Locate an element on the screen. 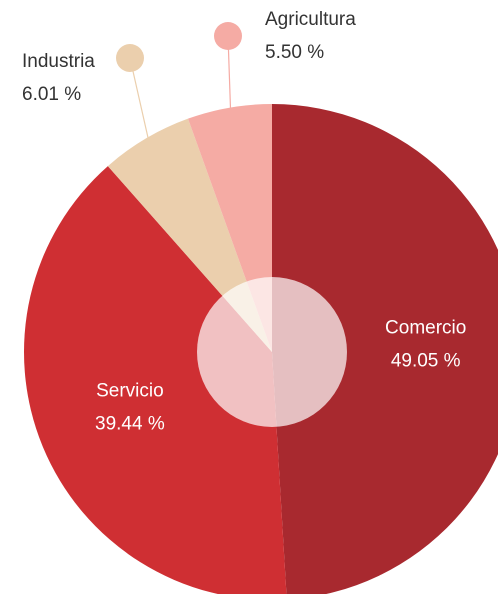 The width and height of the screenshot is (498, 594). slice-label: Industria is located at coordinates (58, 61).